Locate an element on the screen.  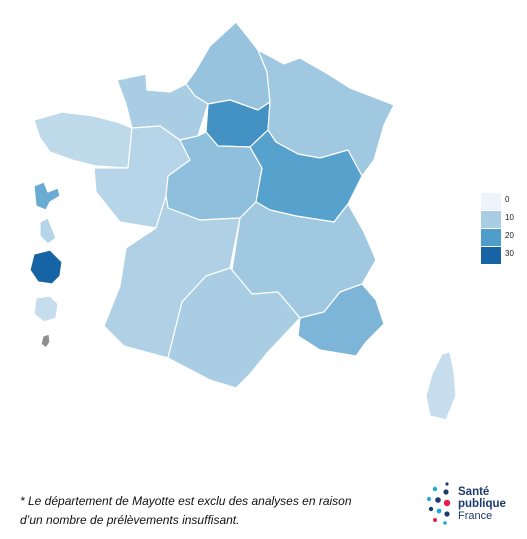
region-guadeloupe is located at coordinates (47, 196).